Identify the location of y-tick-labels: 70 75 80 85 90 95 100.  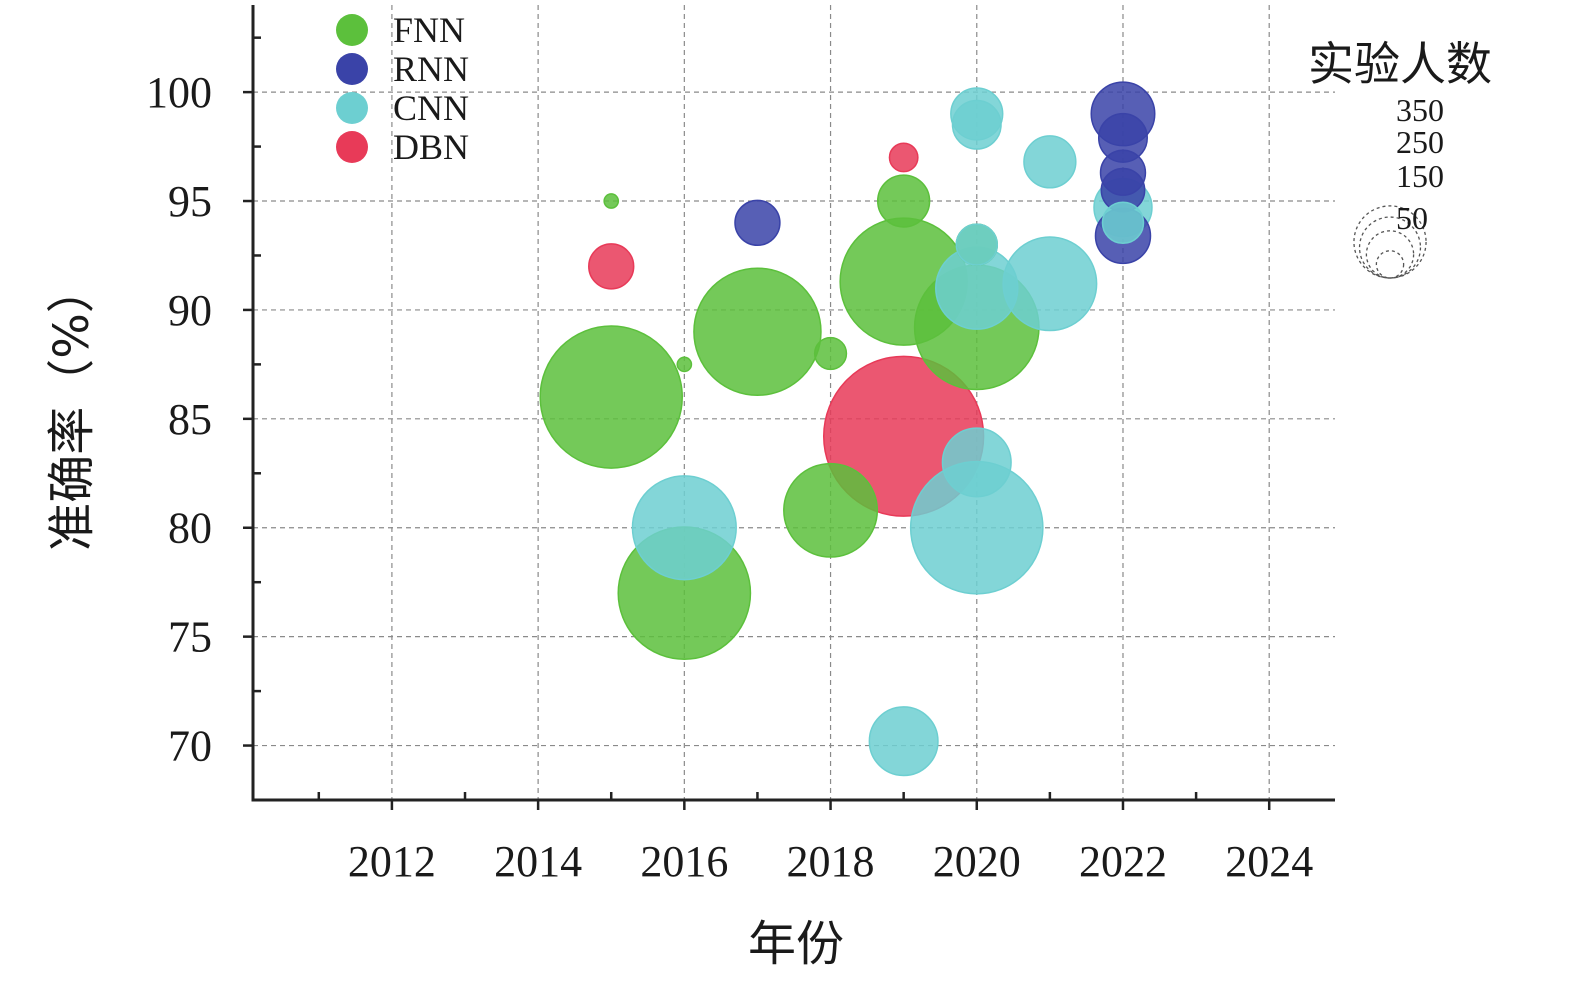
(179, 419).